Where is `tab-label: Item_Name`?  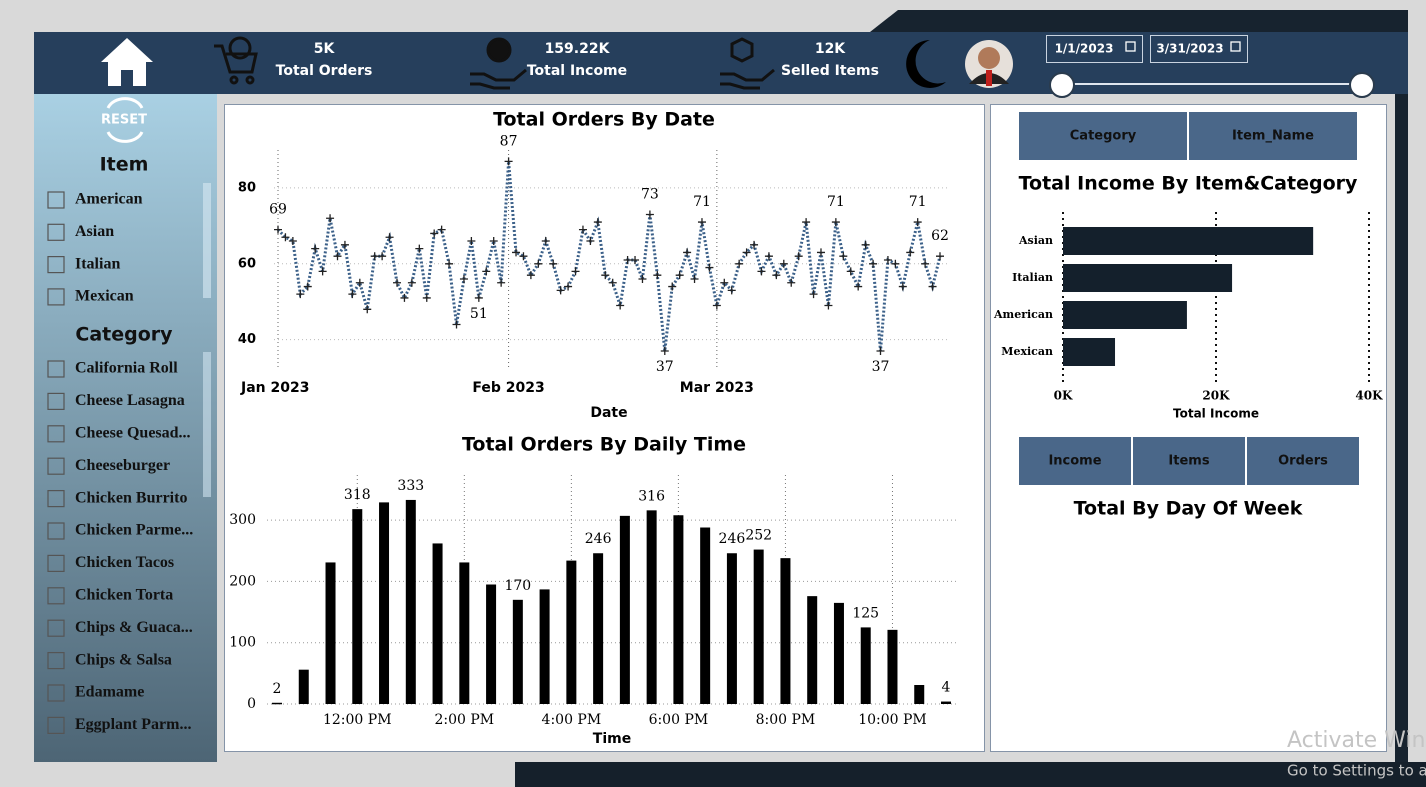 tab-label: Item_Name is located at coordinates (1273, 136).